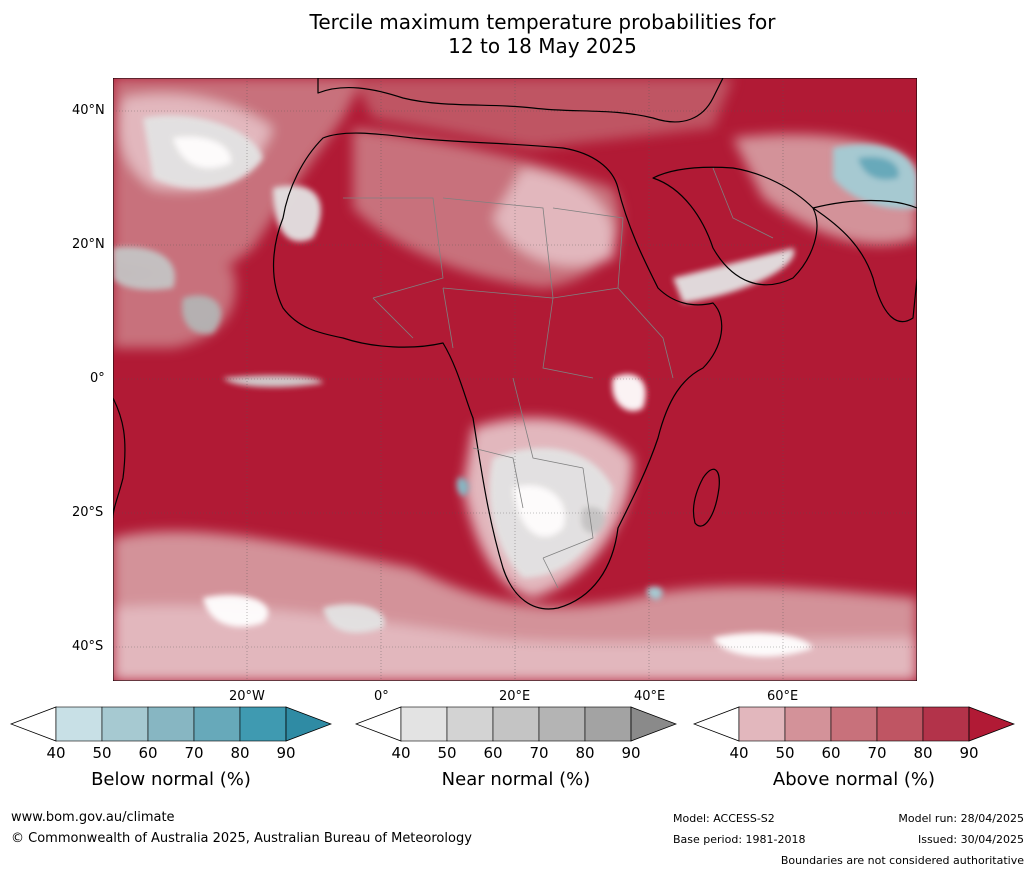 This screenshot has width=1035, height=873. I want to click on lat-label-20s: 20°S, so click(88, 512).